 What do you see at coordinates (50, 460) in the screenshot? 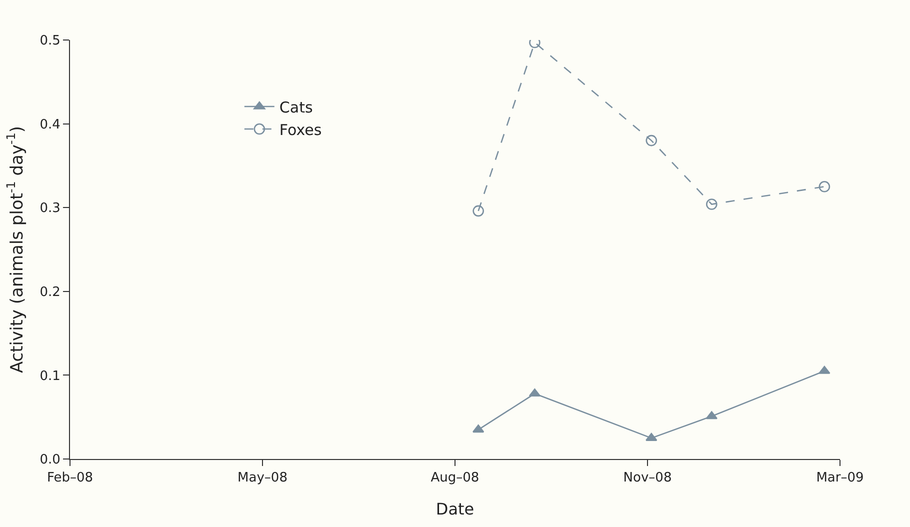
I see `y-tick-label: 0.0` at bounding box center [50, 460].